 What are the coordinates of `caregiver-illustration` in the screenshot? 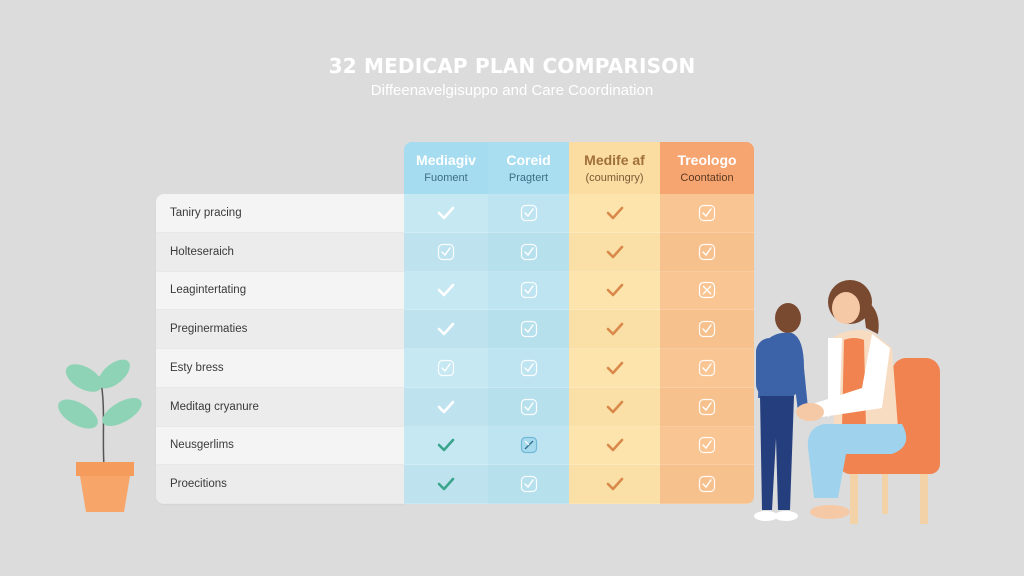 It's located at (847, 403).